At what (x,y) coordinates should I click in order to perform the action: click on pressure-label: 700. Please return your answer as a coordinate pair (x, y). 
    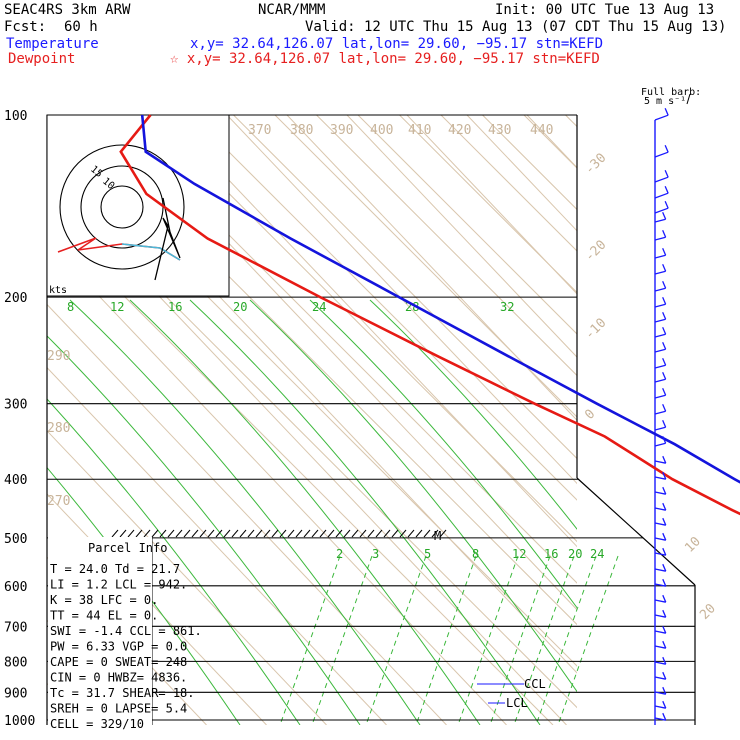
    Looking at the image, I should click on (15, 627).